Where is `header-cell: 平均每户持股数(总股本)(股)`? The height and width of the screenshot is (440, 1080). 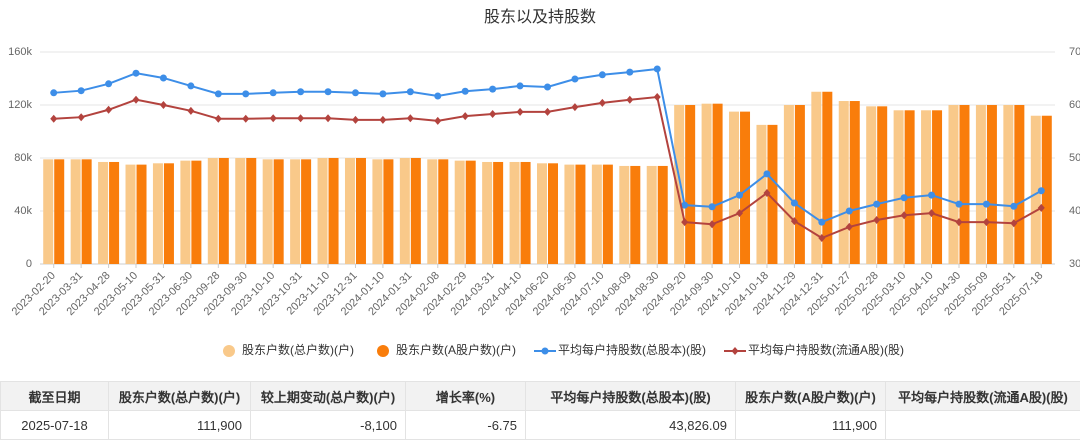 header-cell: 平均每户持股数(总股本)(股) is located at coordinates (631, 396).